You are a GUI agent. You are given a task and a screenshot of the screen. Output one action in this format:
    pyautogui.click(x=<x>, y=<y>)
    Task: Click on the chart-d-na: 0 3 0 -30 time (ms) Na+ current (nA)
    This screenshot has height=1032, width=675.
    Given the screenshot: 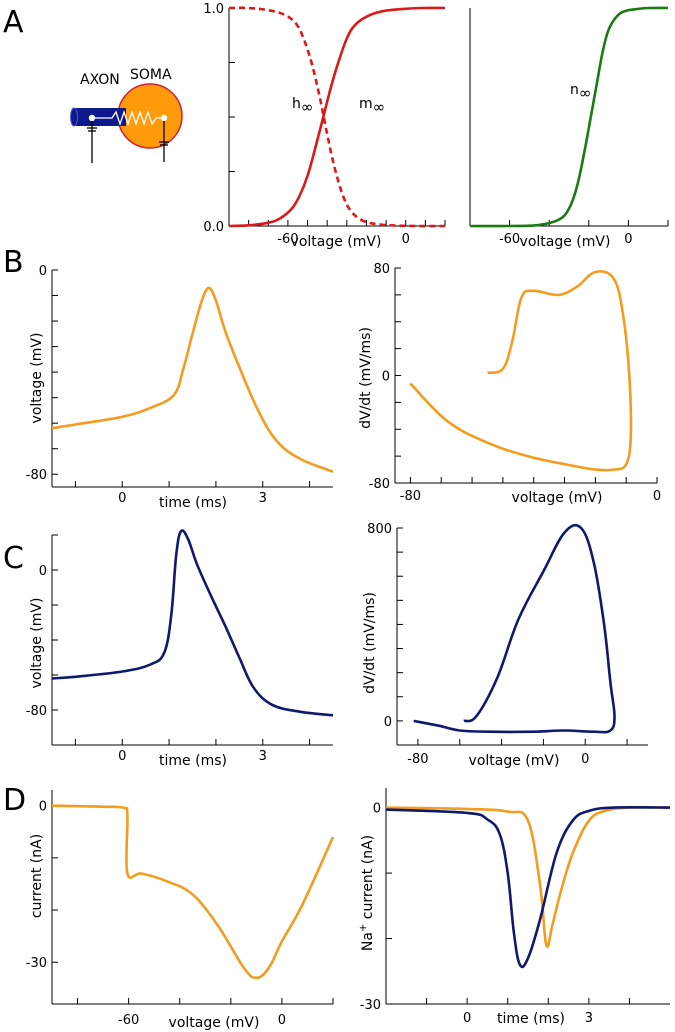 What is the action you would take?
    pyautogui.click(x=514, y=907)
    